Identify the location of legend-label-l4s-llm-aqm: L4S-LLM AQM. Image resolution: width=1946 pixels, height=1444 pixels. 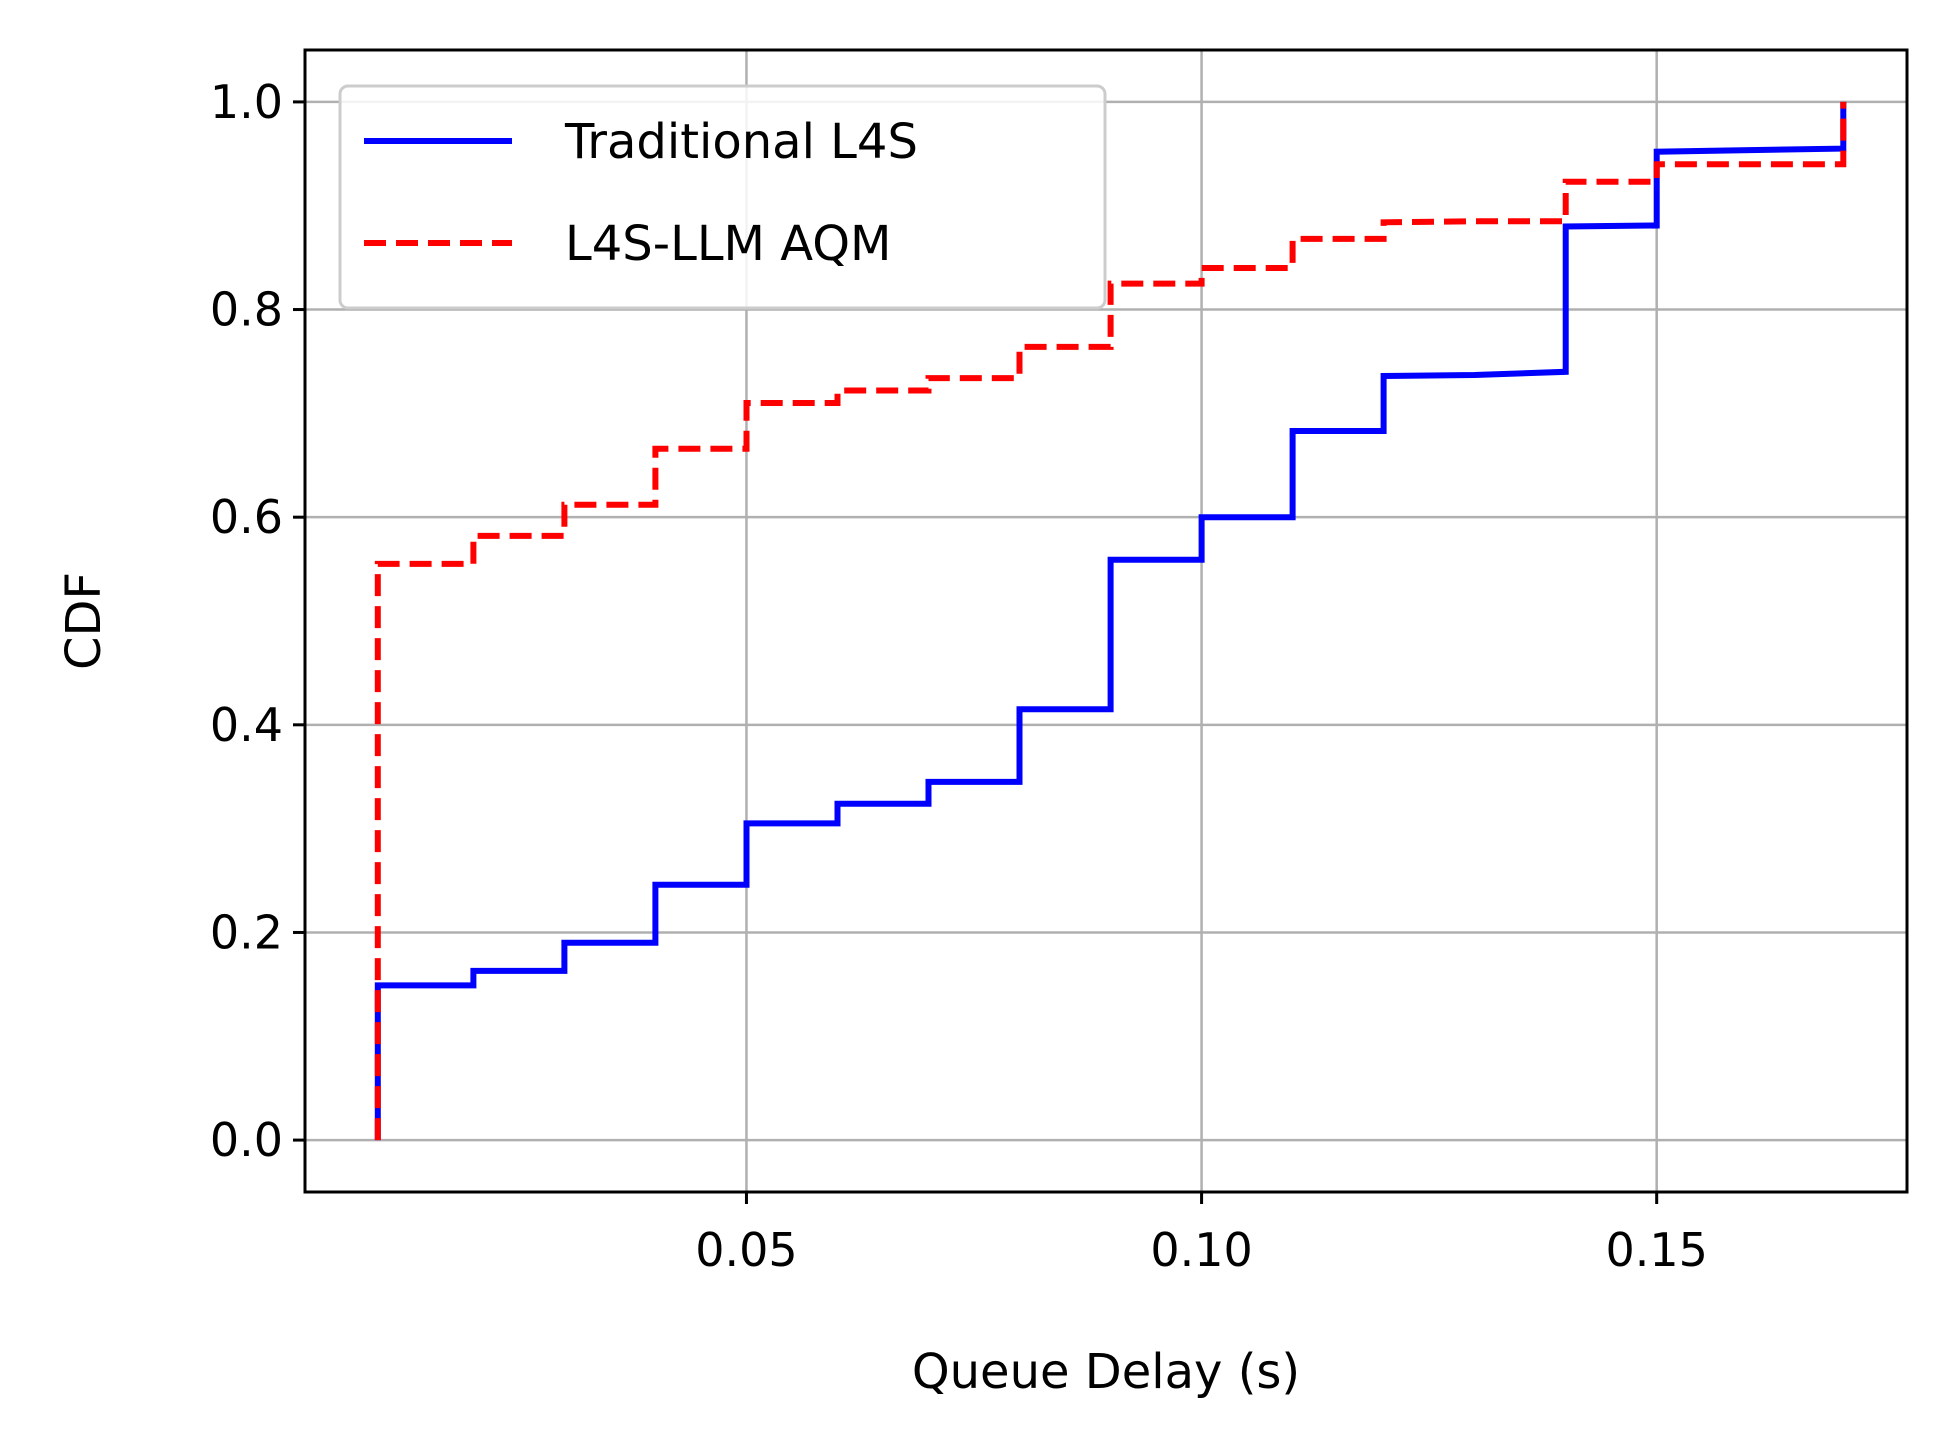
(728, 244).